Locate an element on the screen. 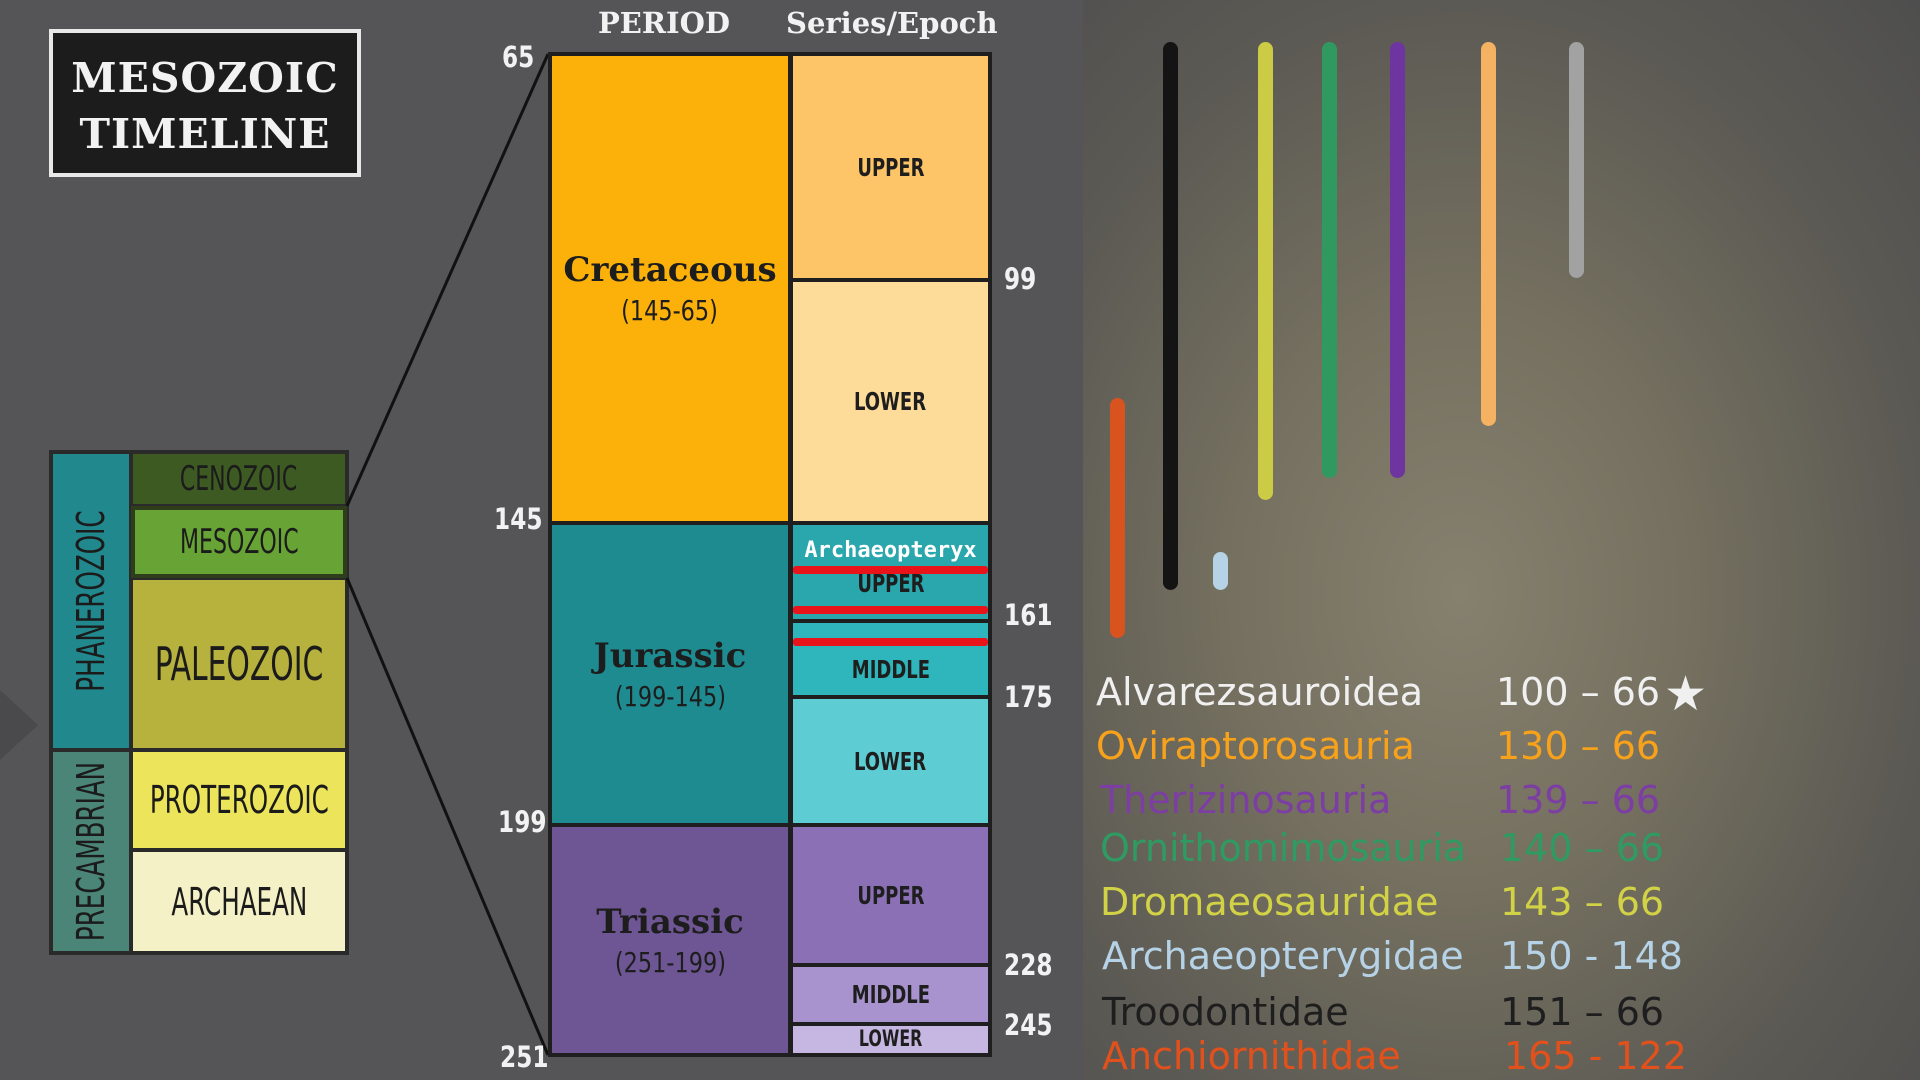  era-cenozoic: CENOZOIC is located at coordinates (239, 479).